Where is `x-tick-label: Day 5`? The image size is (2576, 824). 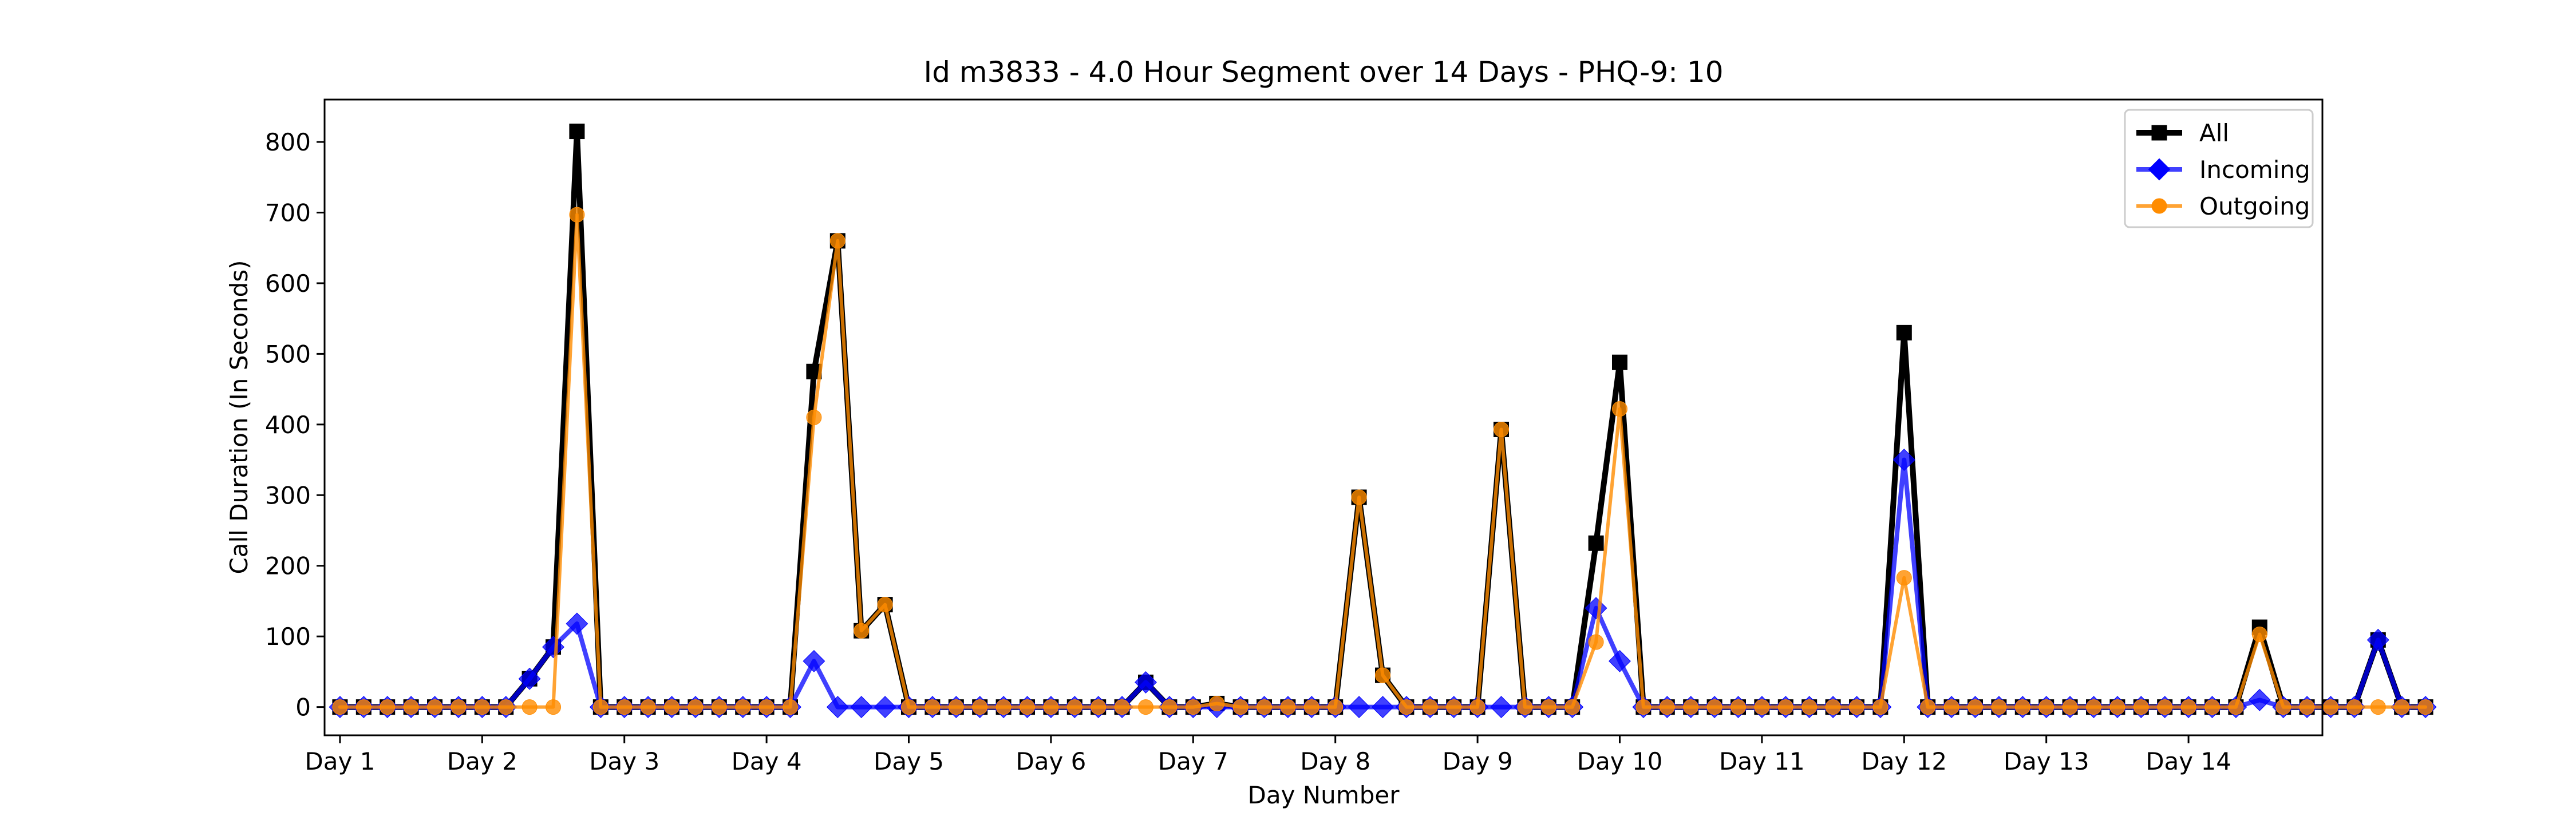 x-tick-label: Day 5 is located at coordinates (909, 761).